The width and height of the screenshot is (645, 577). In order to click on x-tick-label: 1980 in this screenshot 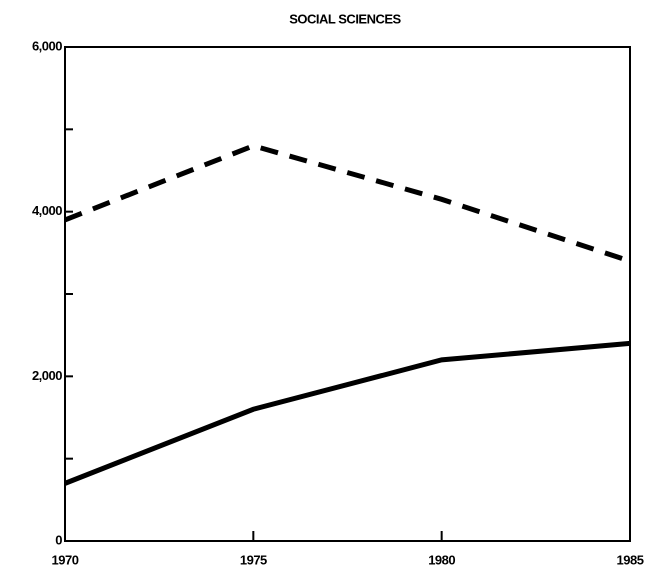, I will do `click(441, 559)`.